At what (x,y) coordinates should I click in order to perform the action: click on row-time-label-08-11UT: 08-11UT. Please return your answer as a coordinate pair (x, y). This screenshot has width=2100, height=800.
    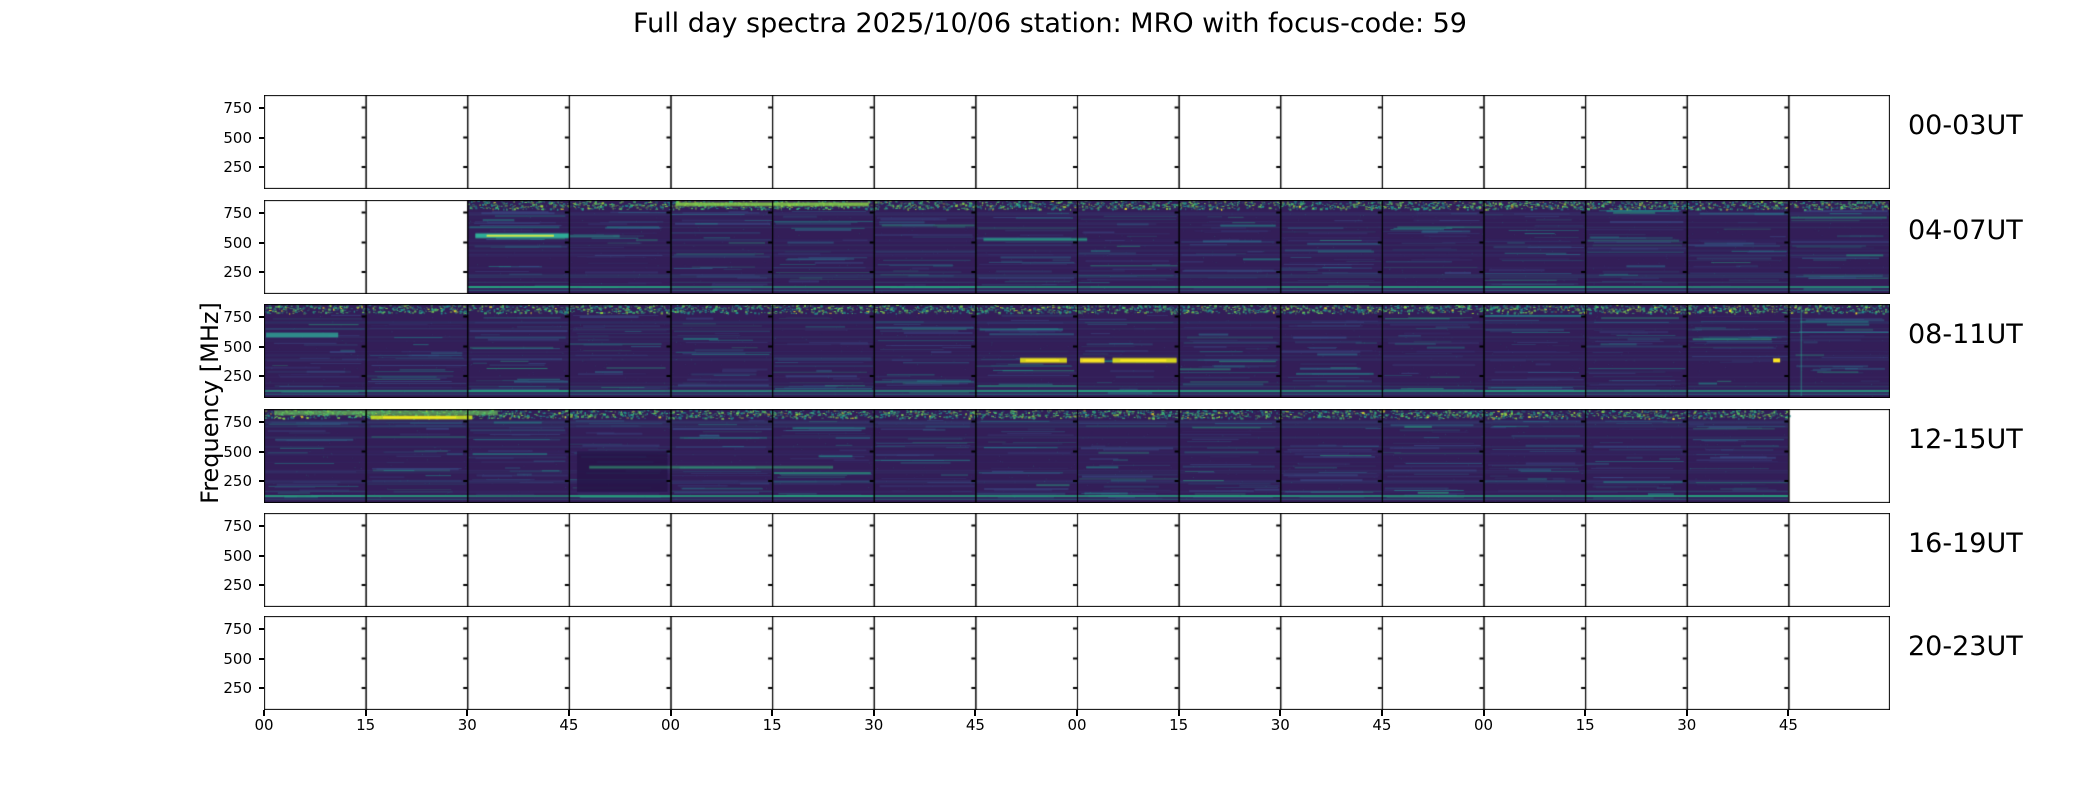
    Looking at the image, I should click on (1965, 334).